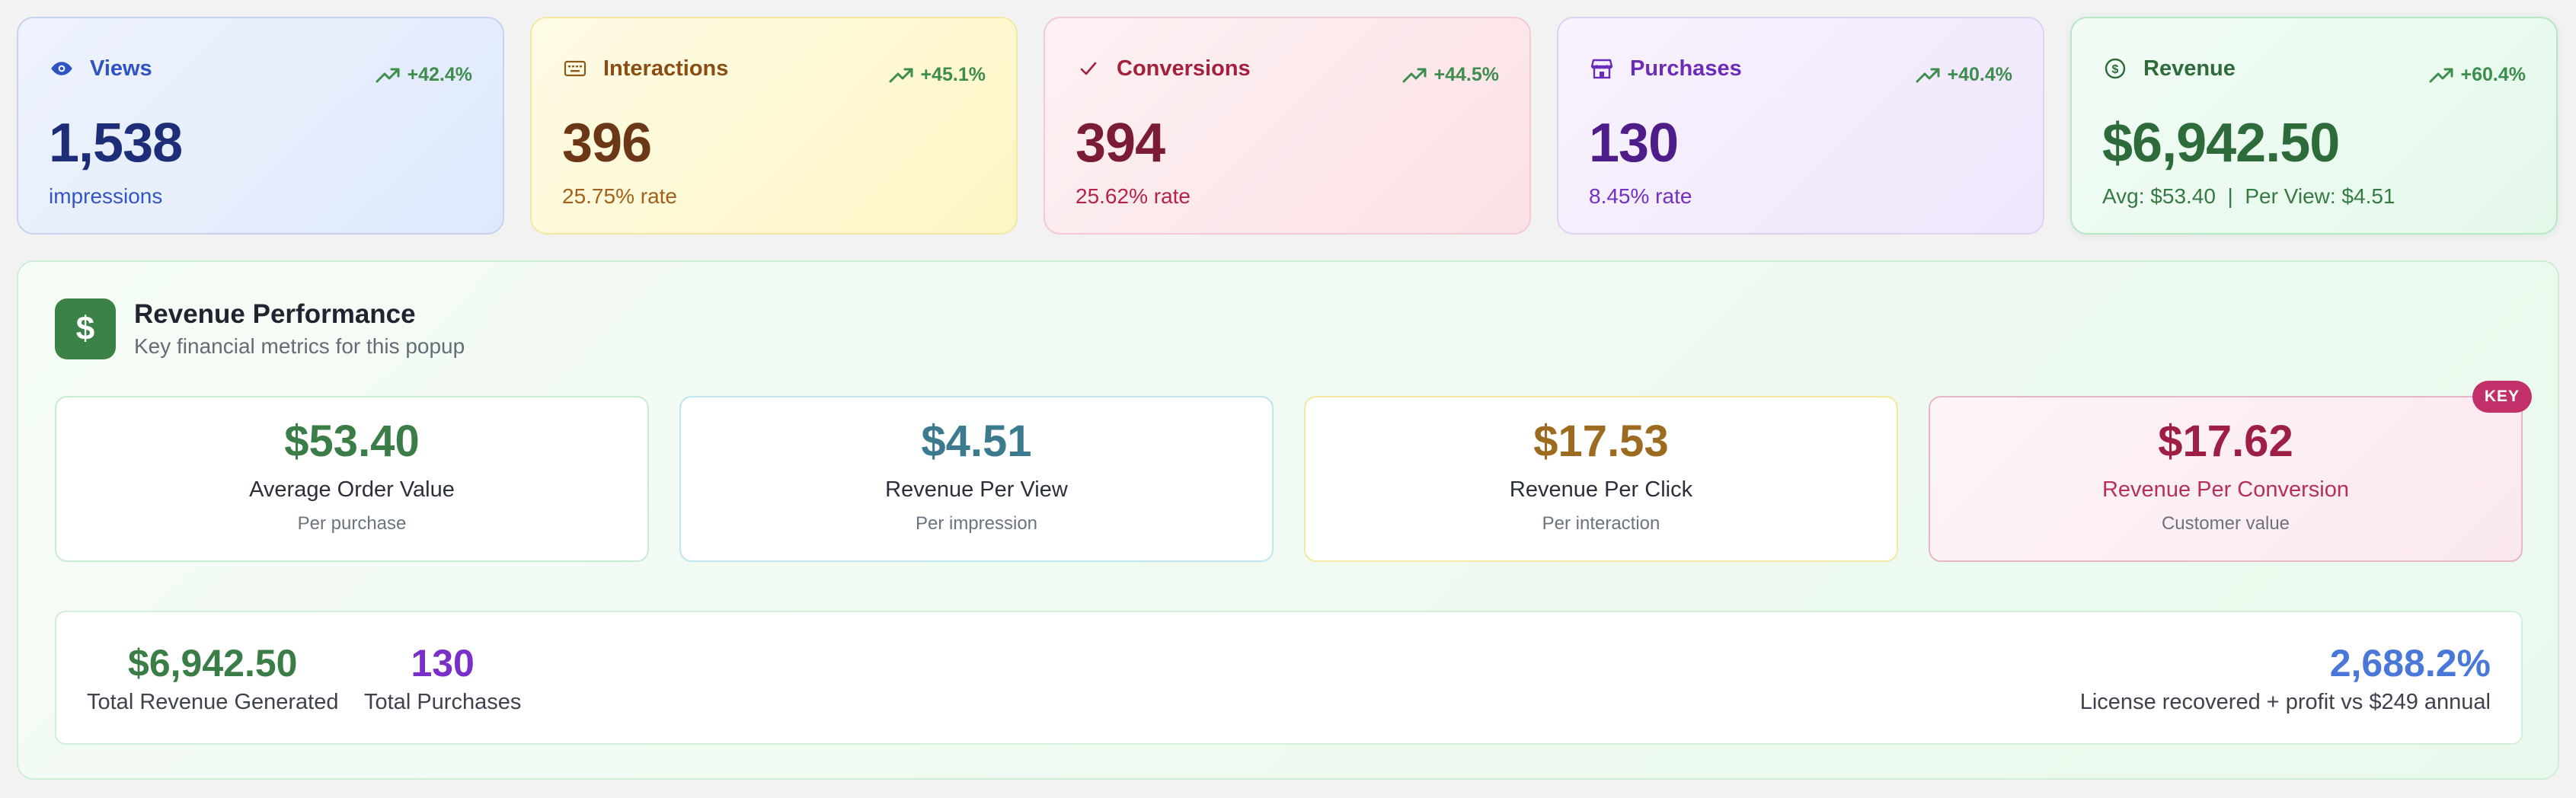 This screenshot has width=2576, height=798. I want to click on total-purchases-value: 130, so click(443, 663).